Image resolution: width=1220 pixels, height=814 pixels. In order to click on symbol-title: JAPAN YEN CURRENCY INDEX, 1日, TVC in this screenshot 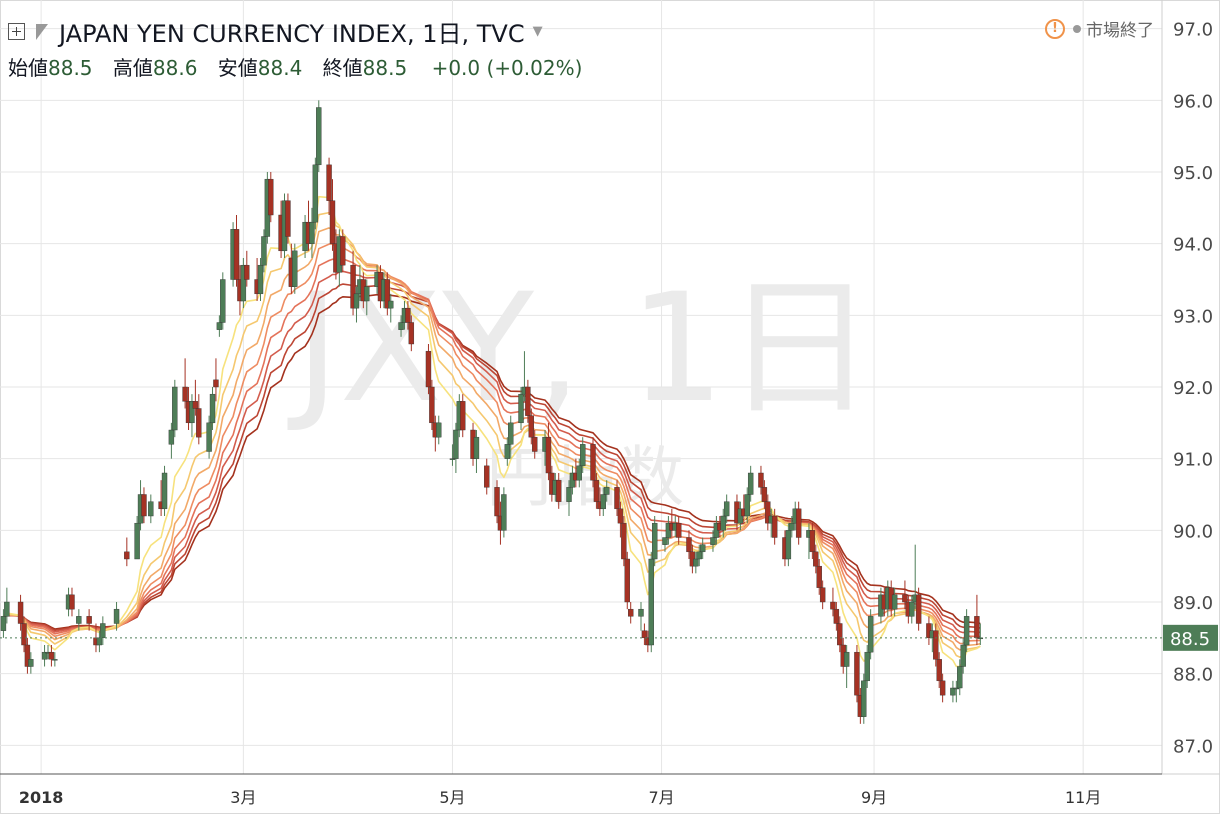, I will do `click(292, 34)`.